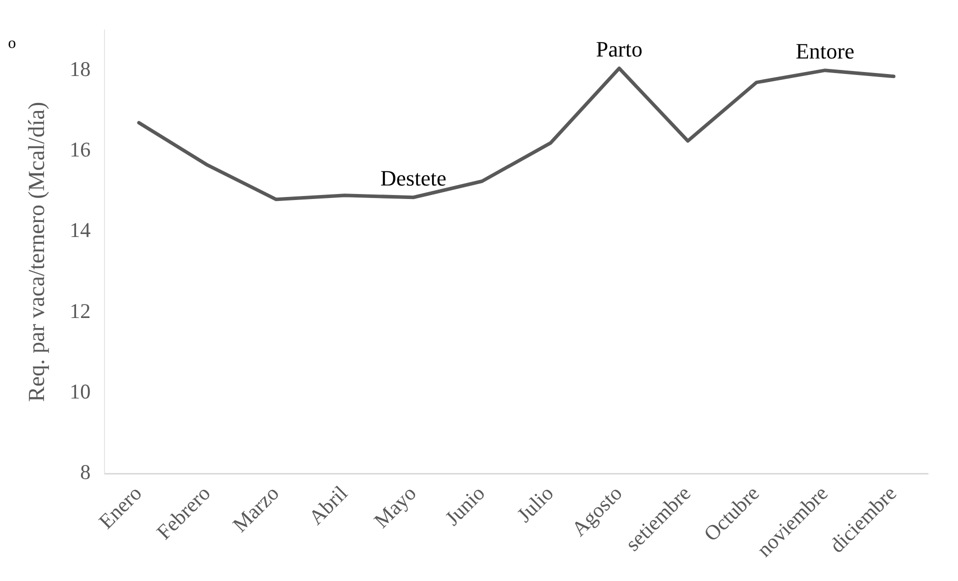 The width and height of the screenshot is (958, 581). Describe the element at coordinates (619, 49) in the screenshot. I see `annotation: Parto` at that location.